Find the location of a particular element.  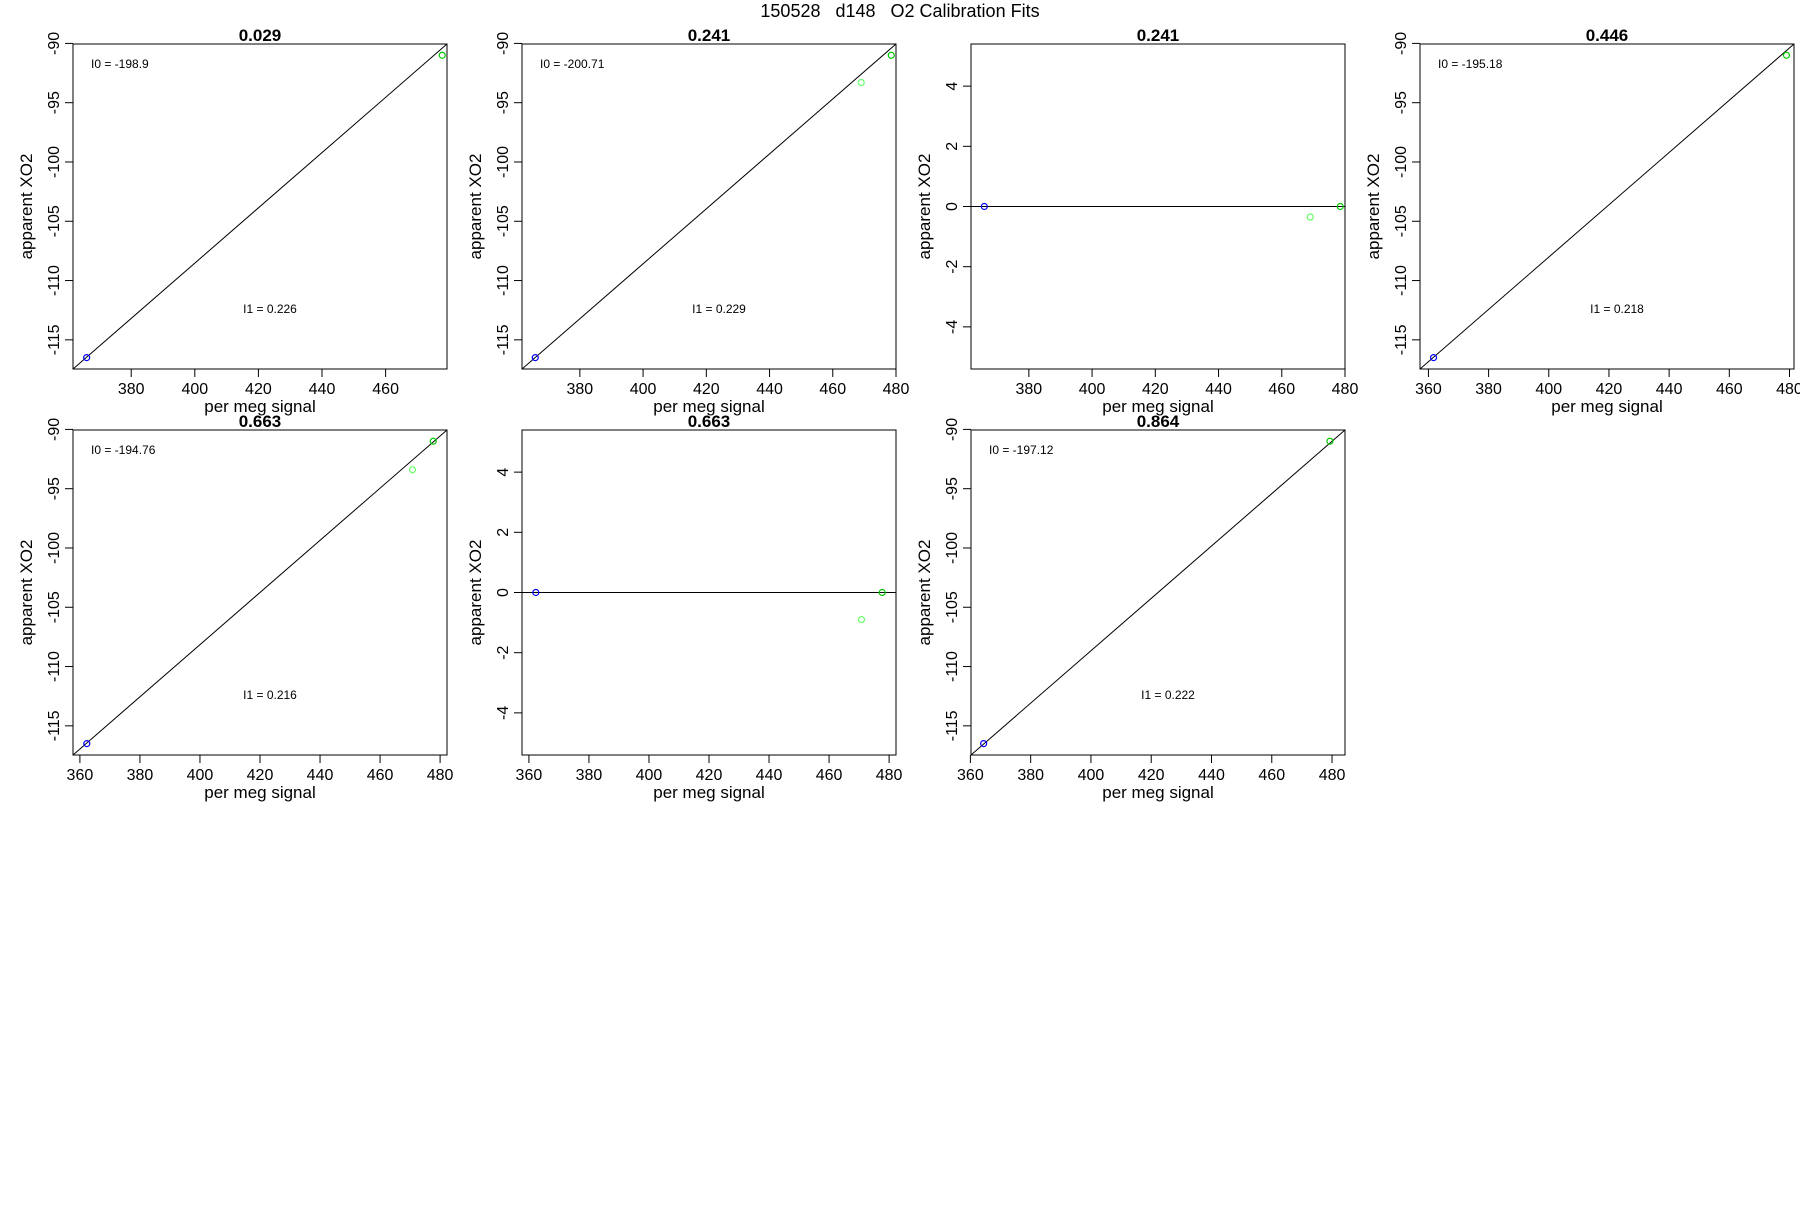

y-tick-label: 4 is located at coordinates (503, 472).